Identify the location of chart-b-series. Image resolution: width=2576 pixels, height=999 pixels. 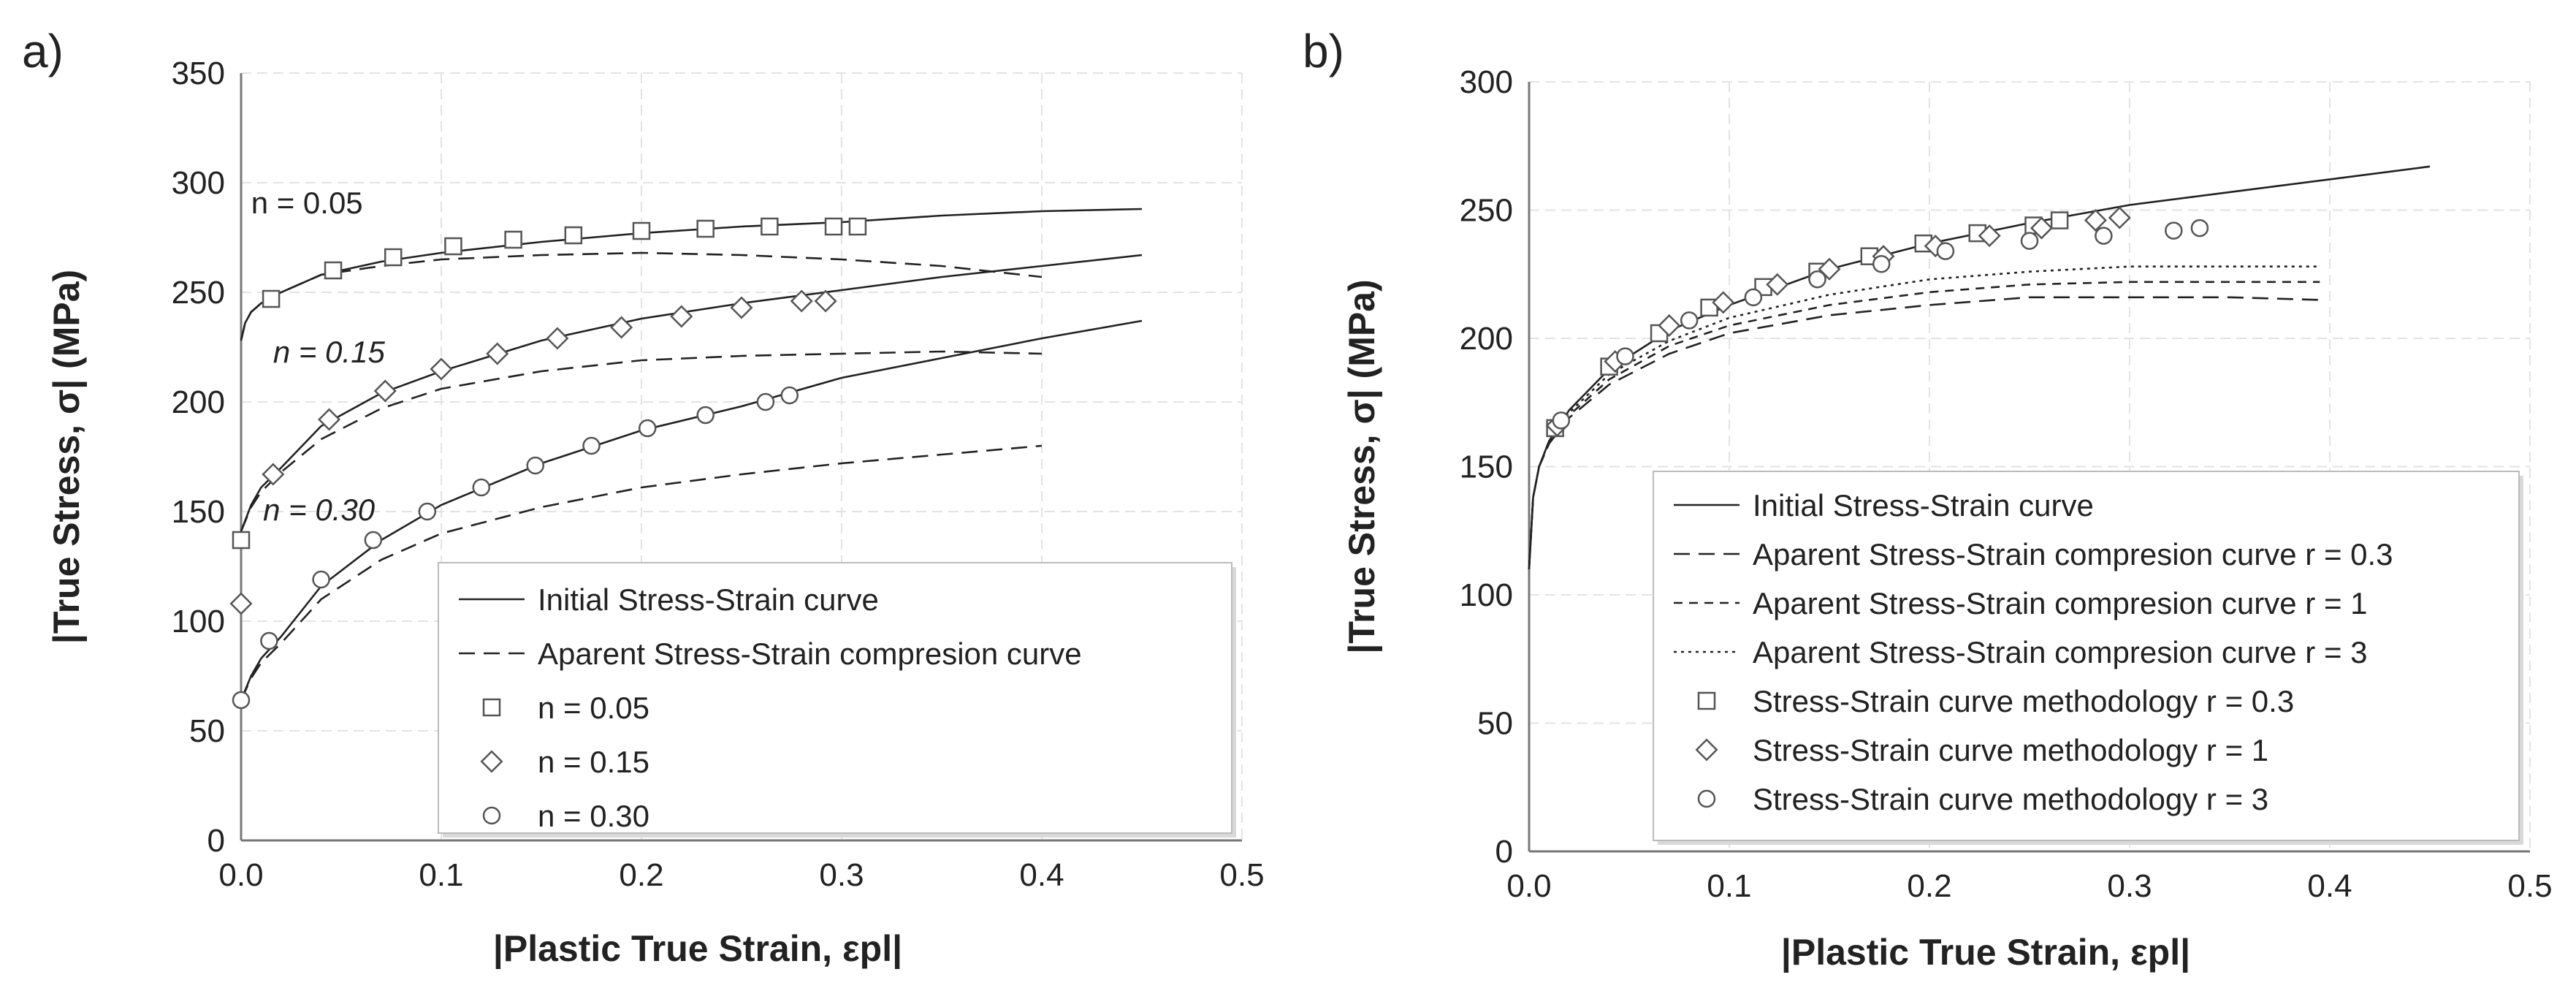
(1980, 367).